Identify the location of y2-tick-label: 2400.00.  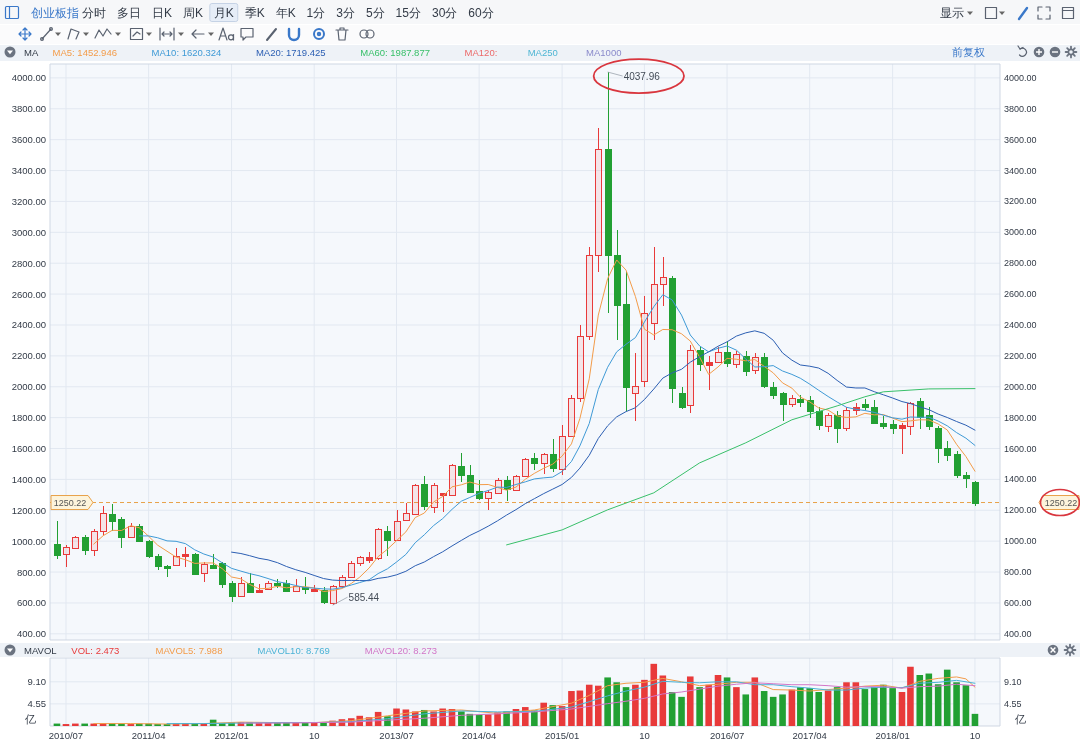
(1020, 324).